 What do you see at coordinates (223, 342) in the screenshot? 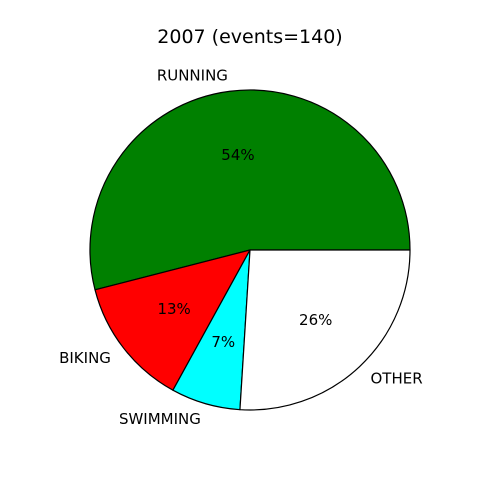
I see `pct-label-swimming: 7%` at bounding box center [223, 342].